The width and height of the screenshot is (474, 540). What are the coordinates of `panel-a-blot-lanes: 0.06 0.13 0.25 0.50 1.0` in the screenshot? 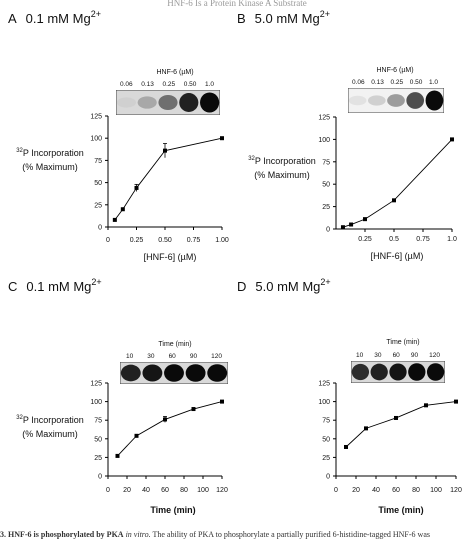 It's located at (167, 84).